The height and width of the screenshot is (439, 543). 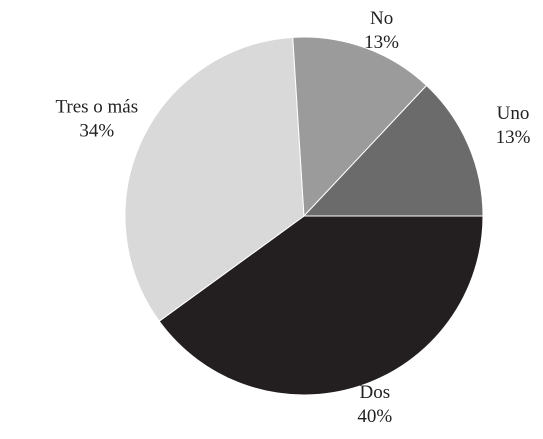 I want to click on pie-label: No 13%, so click(x=381, y=30).